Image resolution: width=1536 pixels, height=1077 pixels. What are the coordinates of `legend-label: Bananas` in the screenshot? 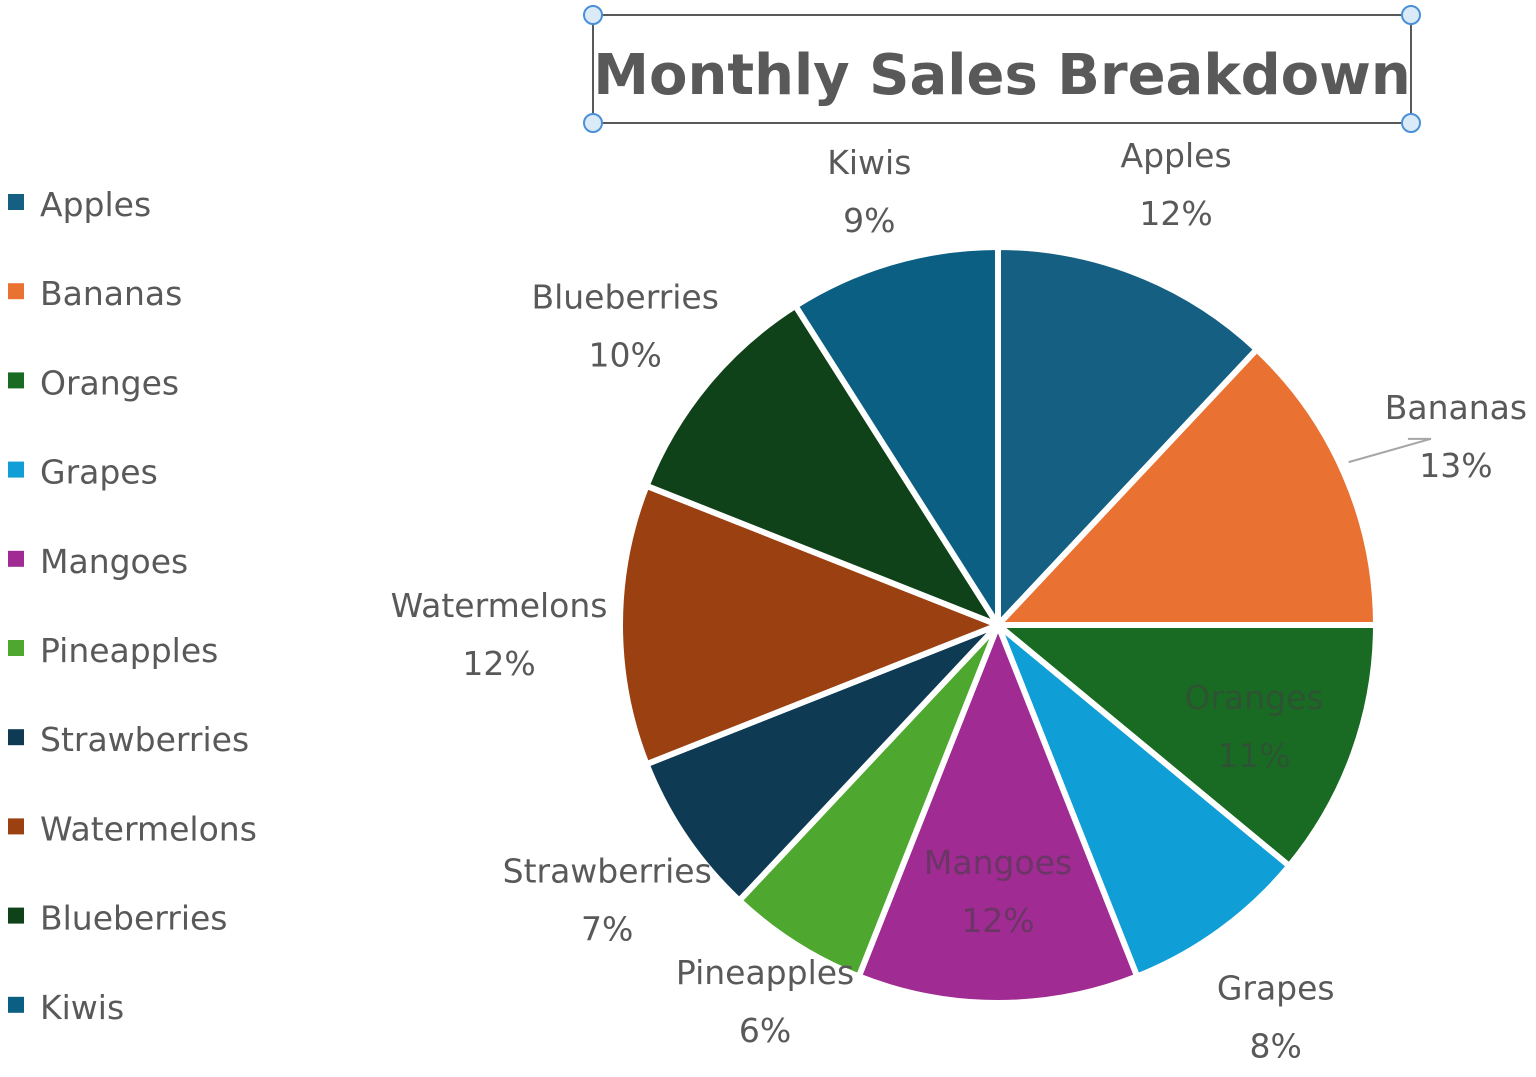 It's located at (111, 293).